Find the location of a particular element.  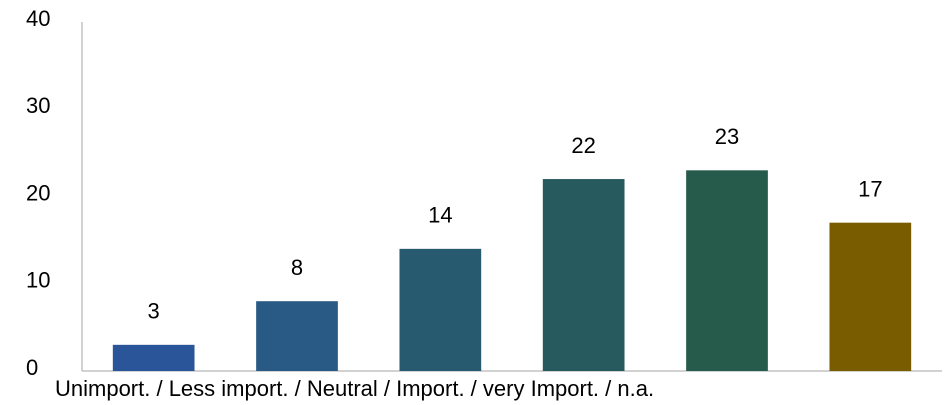

value-label: 23 is located at coordinates (727, 136).